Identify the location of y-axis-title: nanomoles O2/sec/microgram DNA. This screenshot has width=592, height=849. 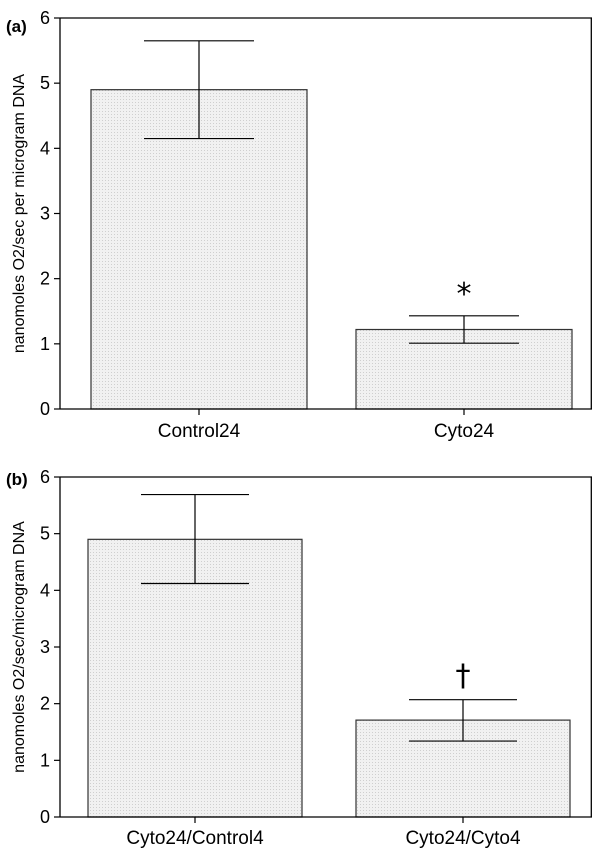
(19, 647).